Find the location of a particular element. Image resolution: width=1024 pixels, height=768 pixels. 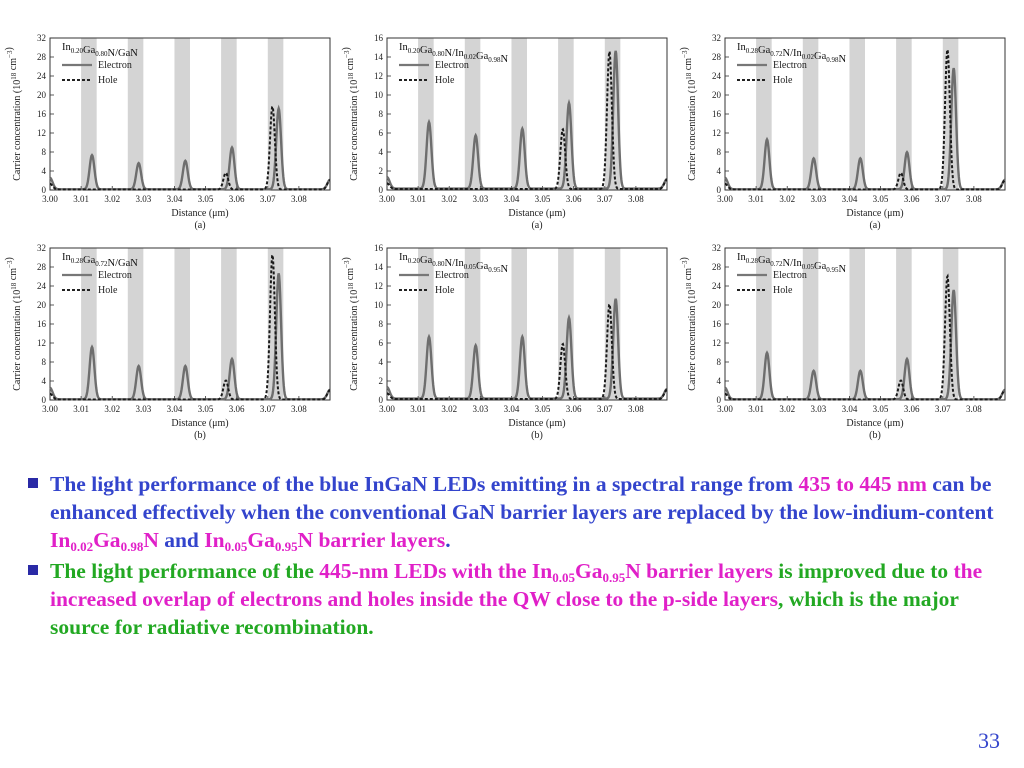

chart-title: In0.20Ga0.80N/In0.05Ga0.95N is located at coordinates (454, 263).